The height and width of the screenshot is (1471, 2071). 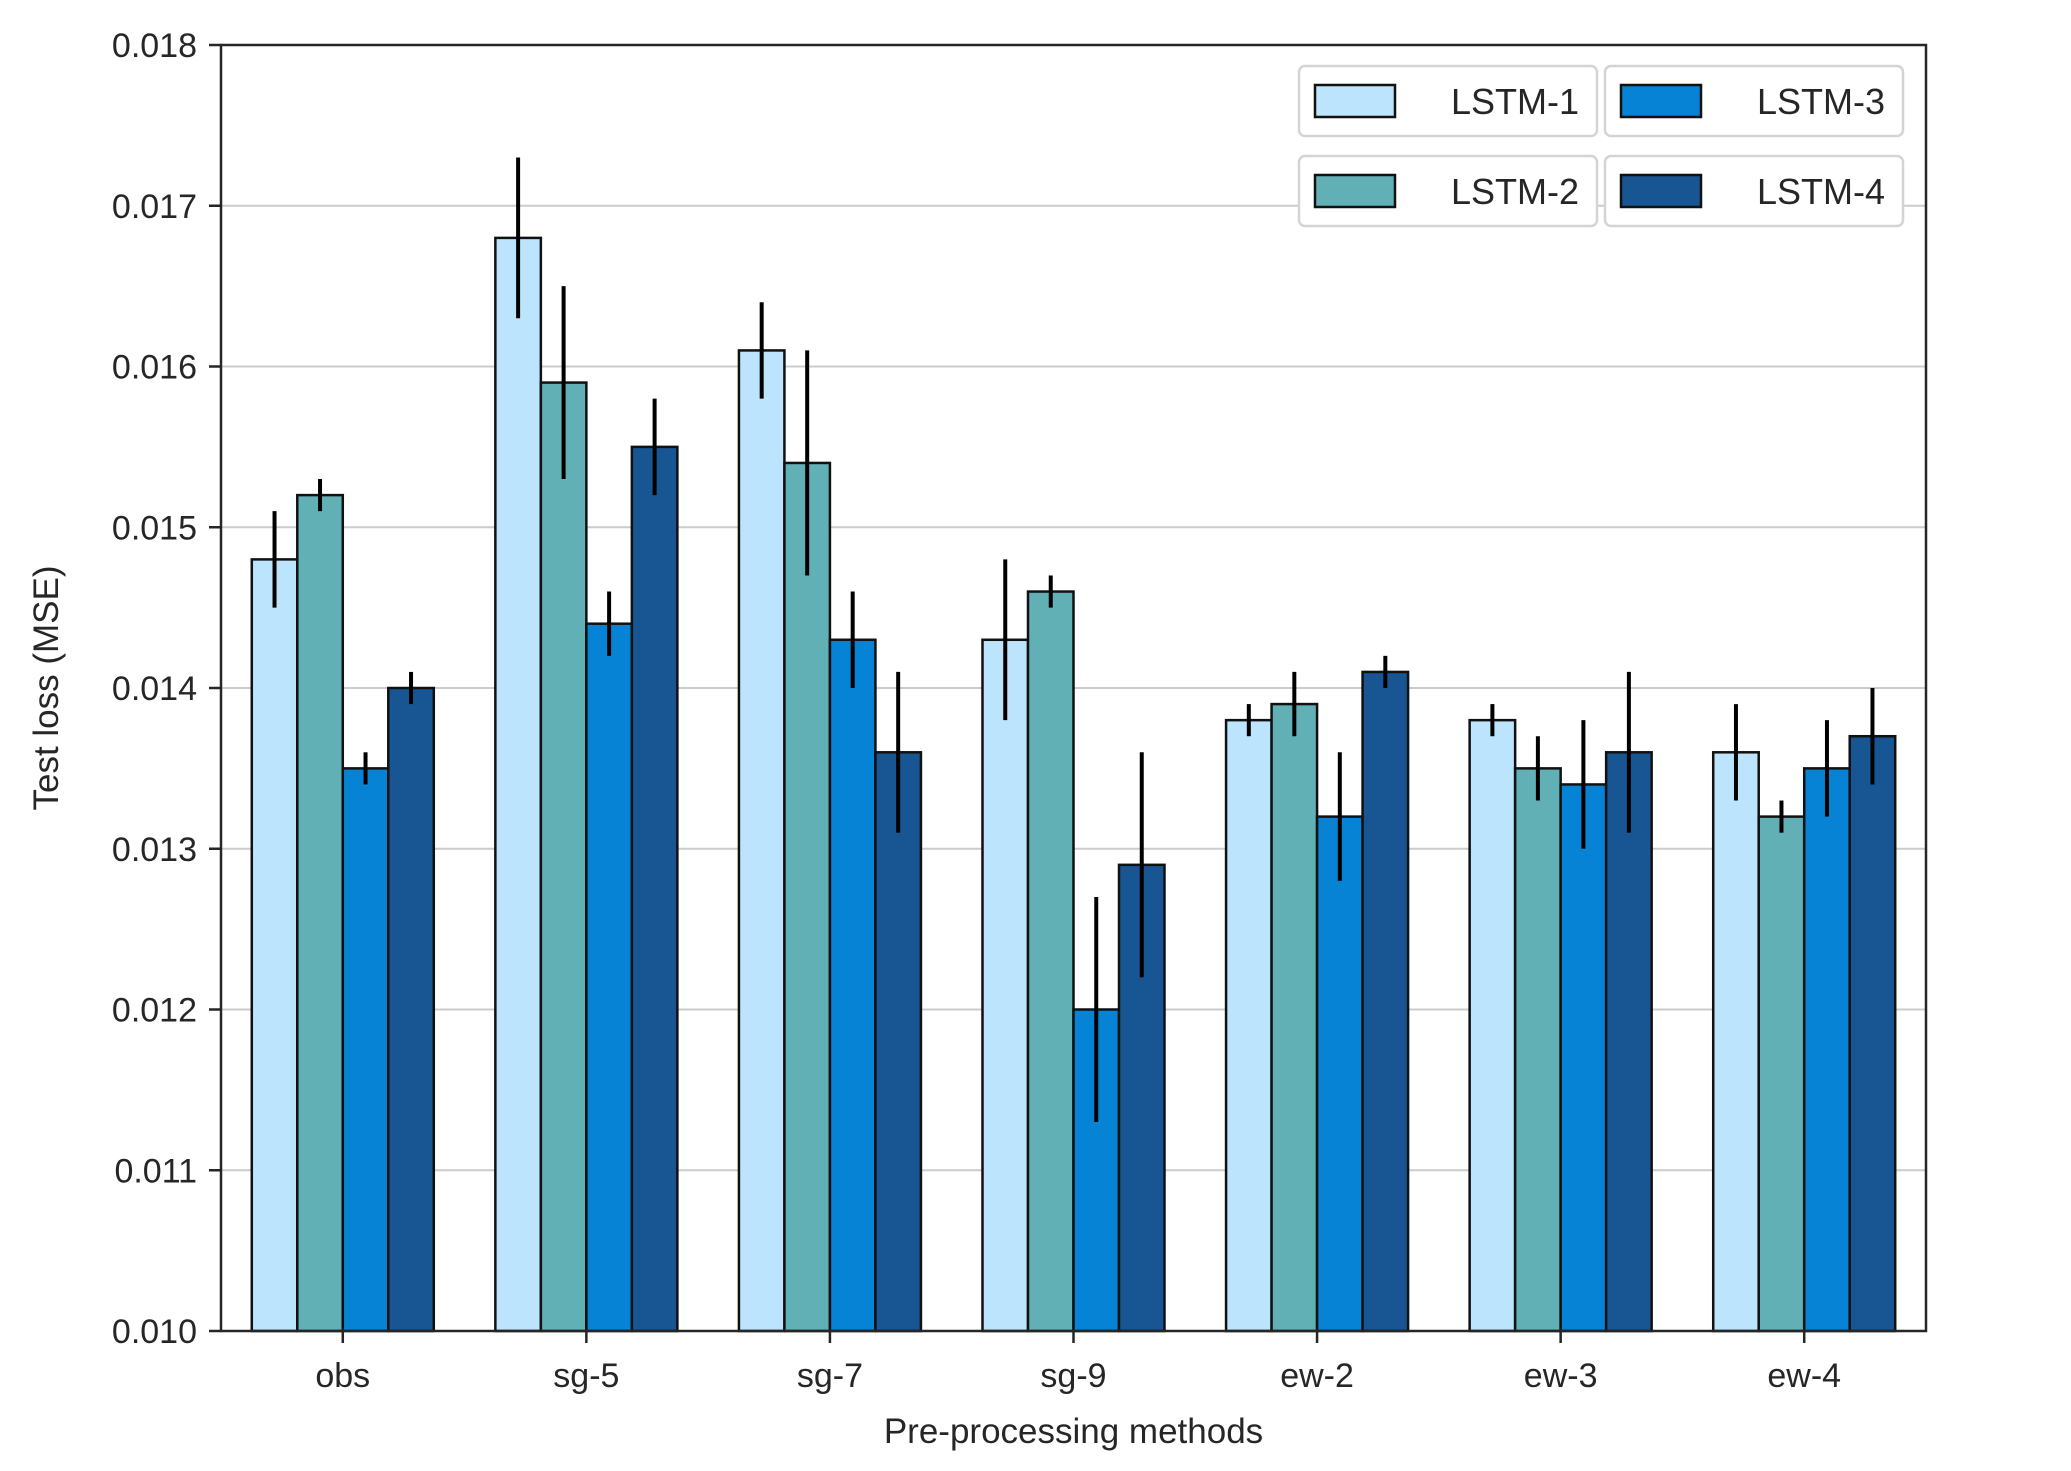 I want to click on y-tick-label: 0.010, so click(x=154, y=1332).